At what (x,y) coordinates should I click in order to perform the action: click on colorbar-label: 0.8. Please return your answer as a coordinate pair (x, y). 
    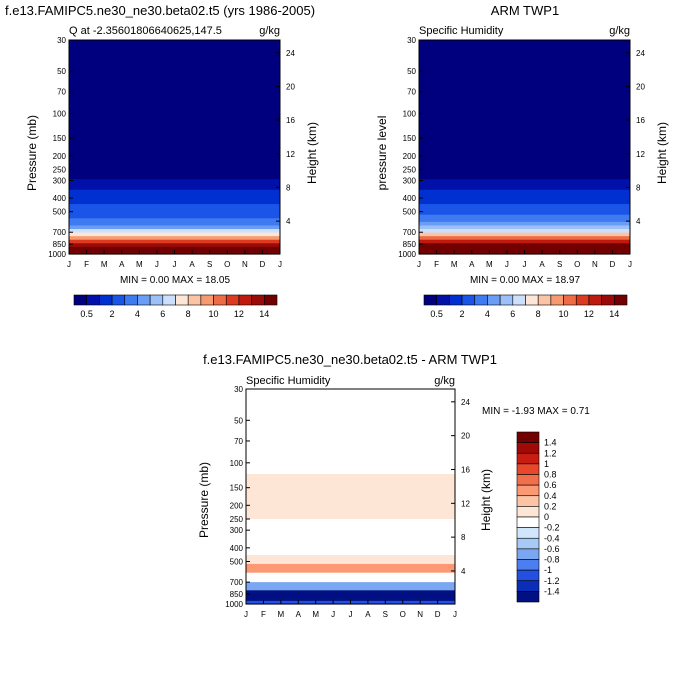
    Looking at the image, I should click on (550, 475).